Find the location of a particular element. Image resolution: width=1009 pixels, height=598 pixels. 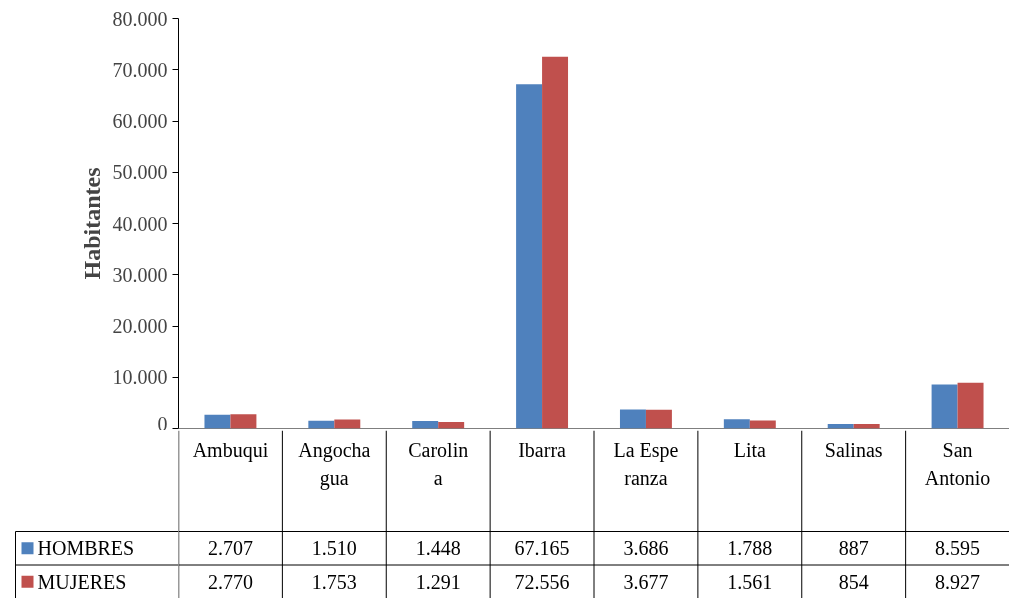

y-tick-label: 70.000 is located at coordinates (140, 69).